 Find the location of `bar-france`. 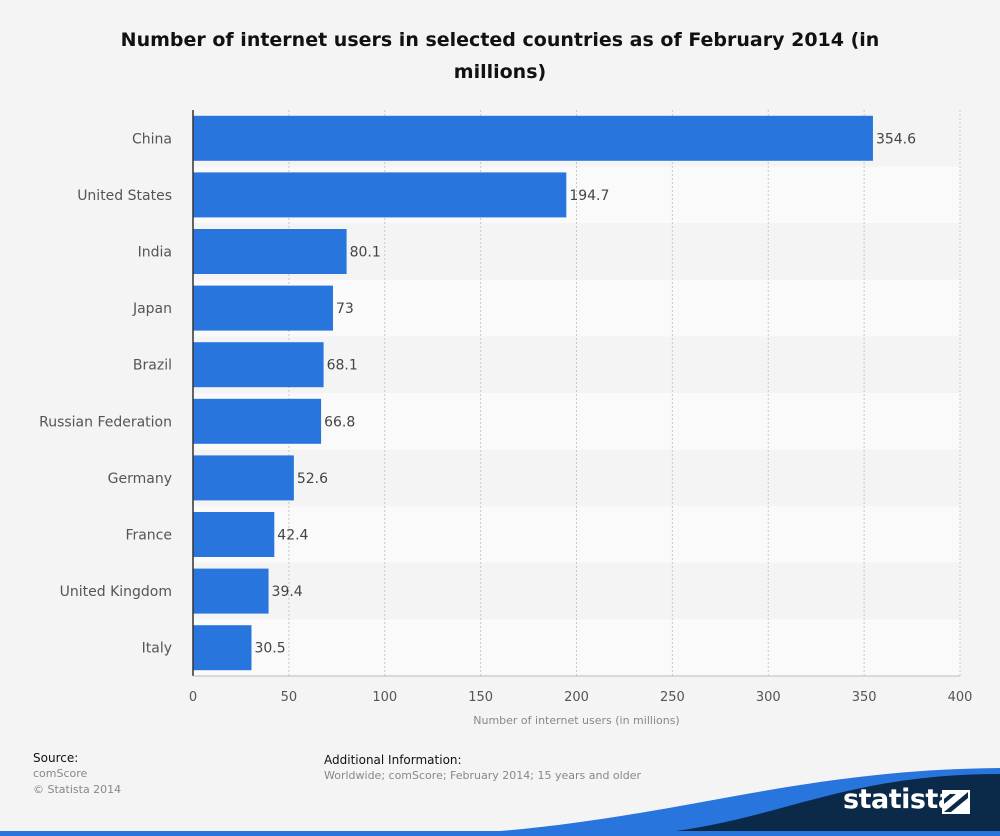

bar-france is located at coordinates (234, 534).